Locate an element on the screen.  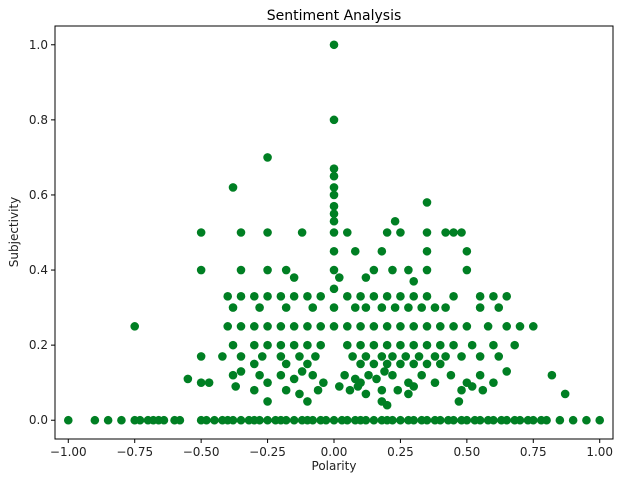
x-axis-label: Polarity is located at coordinates (334, 466).